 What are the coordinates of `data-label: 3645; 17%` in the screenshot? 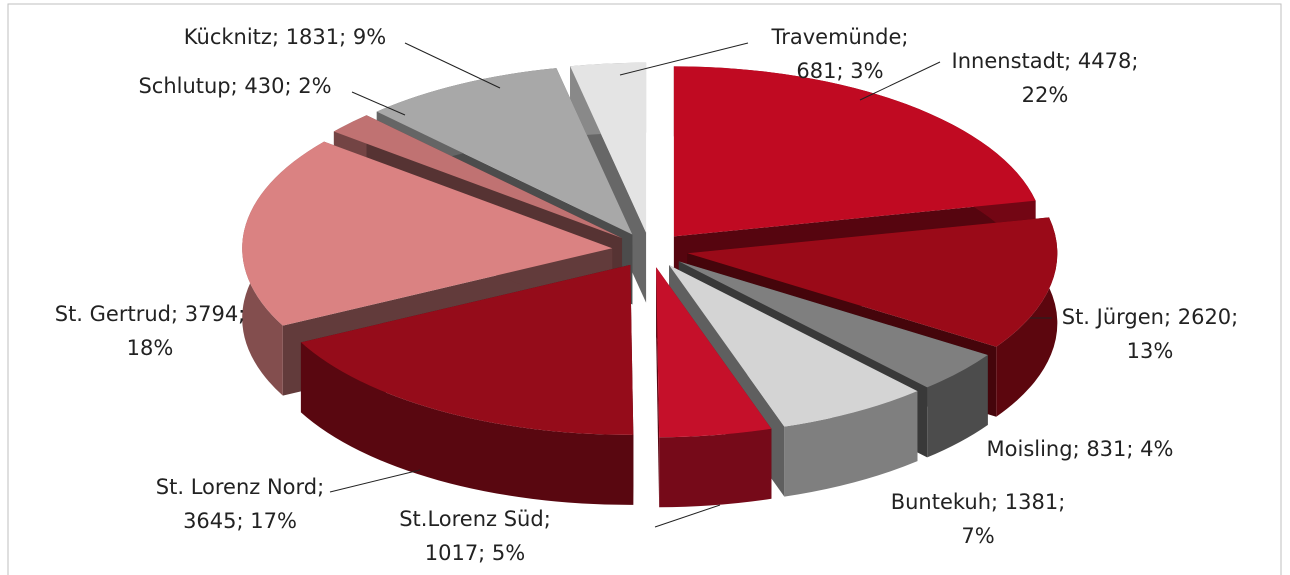 It's located at (240, 521).